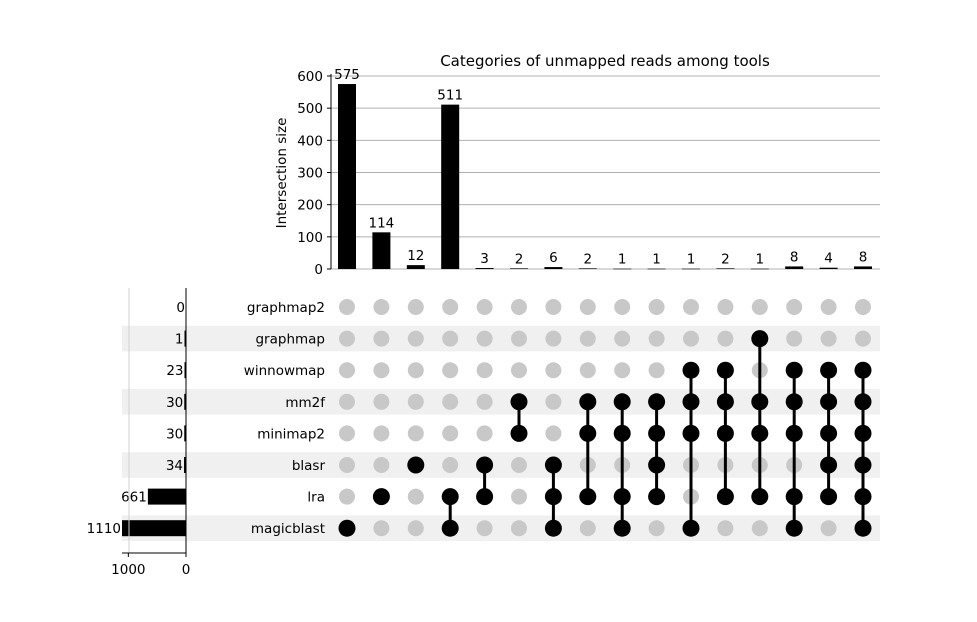  What do you see at coordinates (415, 256) in the screenshot?
I see `bar-value-label: 12` at bounding box center [415, 256].